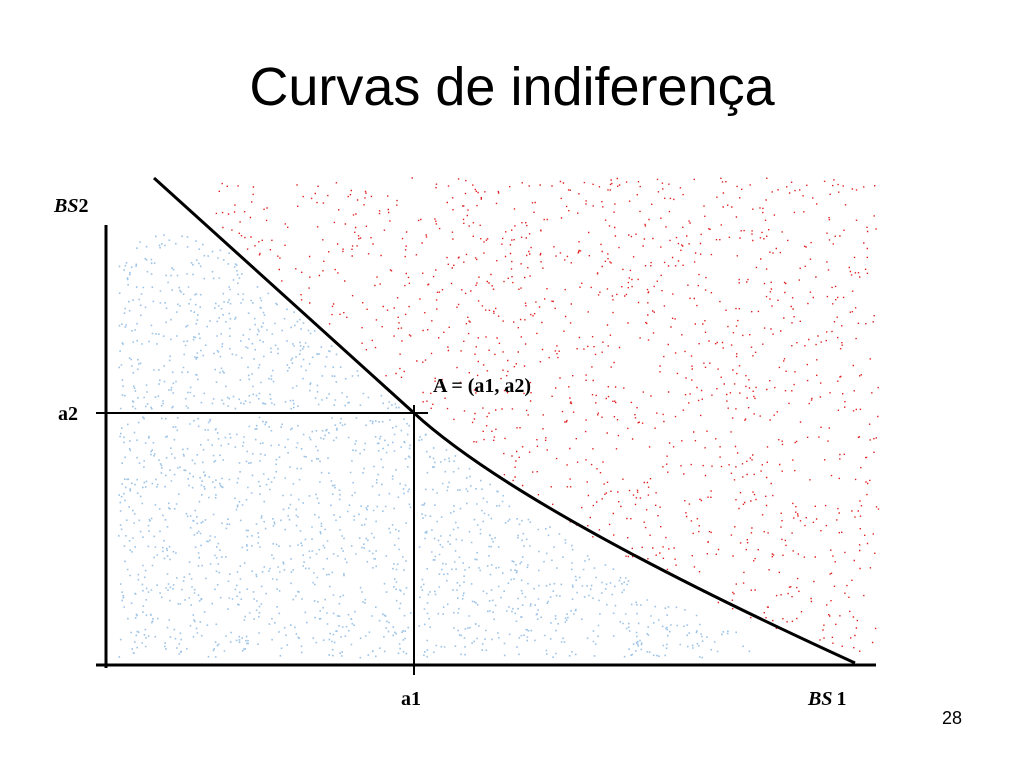 Image resolution: width=1024 pixels, height=768 pixels. What do you see at coordinates (482, 386) in the screenshot?
I see `point-a-label: A = (a1, a2)` at bounding box center [482, 386].